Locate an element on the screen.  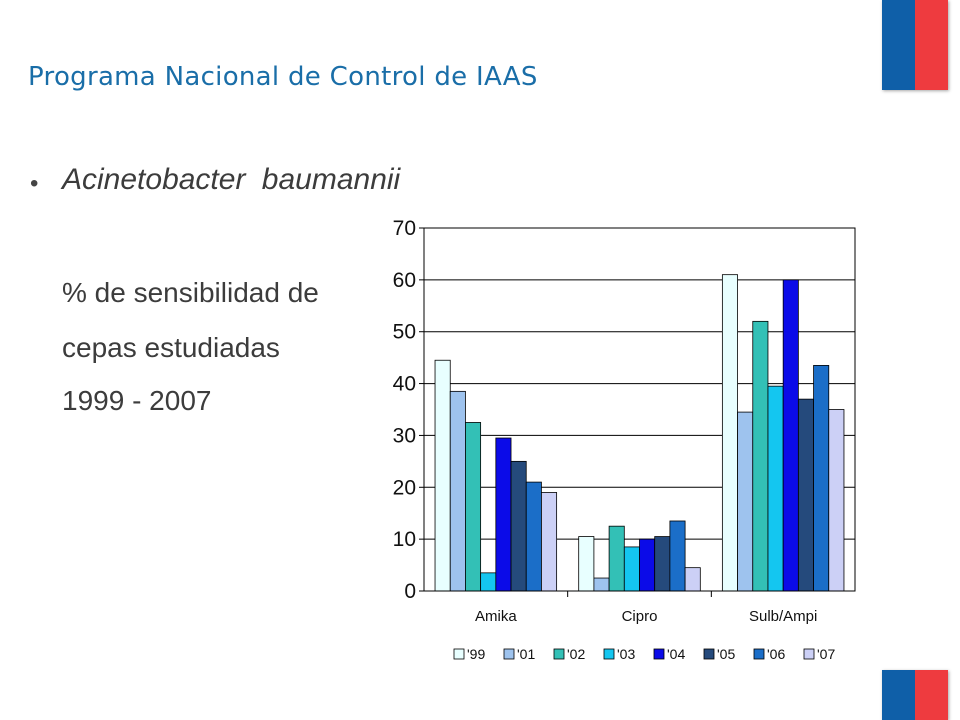
legend-label: '01 is located at coordinates (526, 654).